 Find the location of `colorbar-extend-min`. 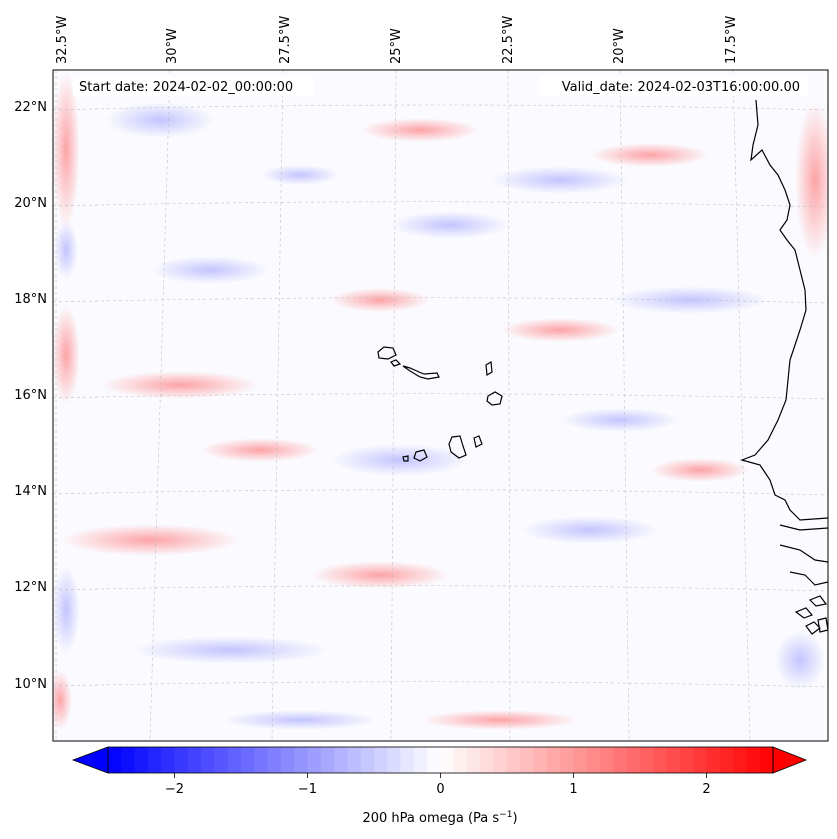

colorbar-extend-min is located at coordinates (90, 760).